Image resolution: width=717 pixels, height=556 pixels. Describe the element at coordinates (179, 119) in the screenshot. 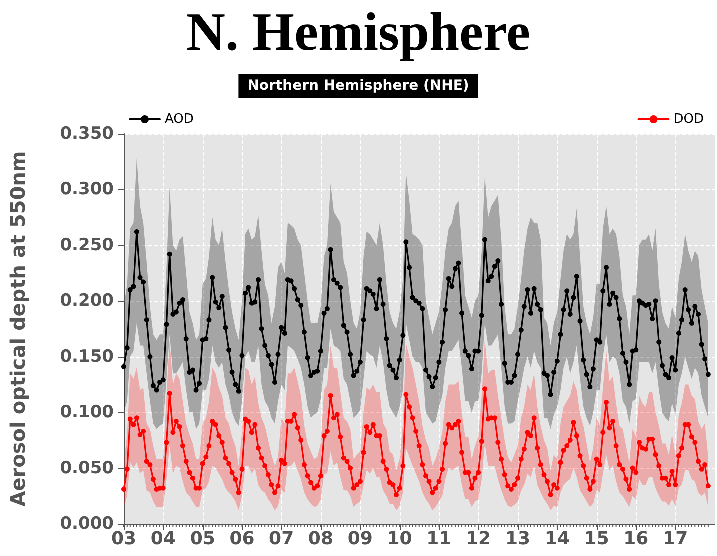

I see `legend-label: AOD` at that location.